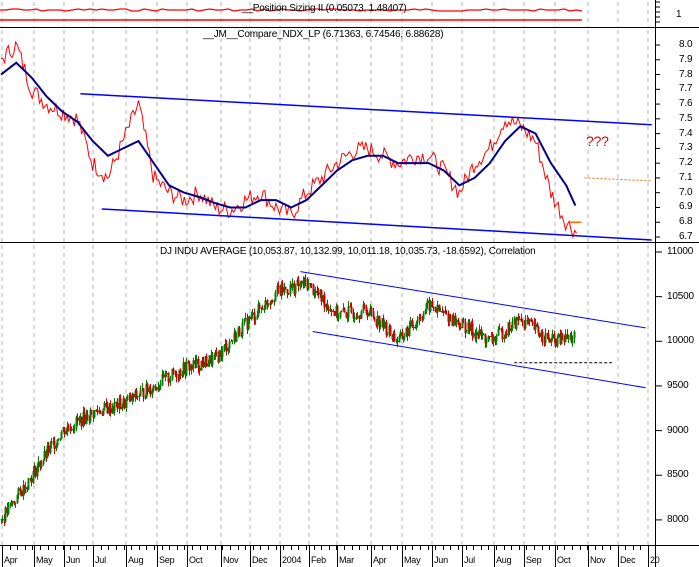 The image size is (699, 567). Describe the element at coordinates (686, 222) in the screenshot. I see `y-tick-label: 6.8` at that location.